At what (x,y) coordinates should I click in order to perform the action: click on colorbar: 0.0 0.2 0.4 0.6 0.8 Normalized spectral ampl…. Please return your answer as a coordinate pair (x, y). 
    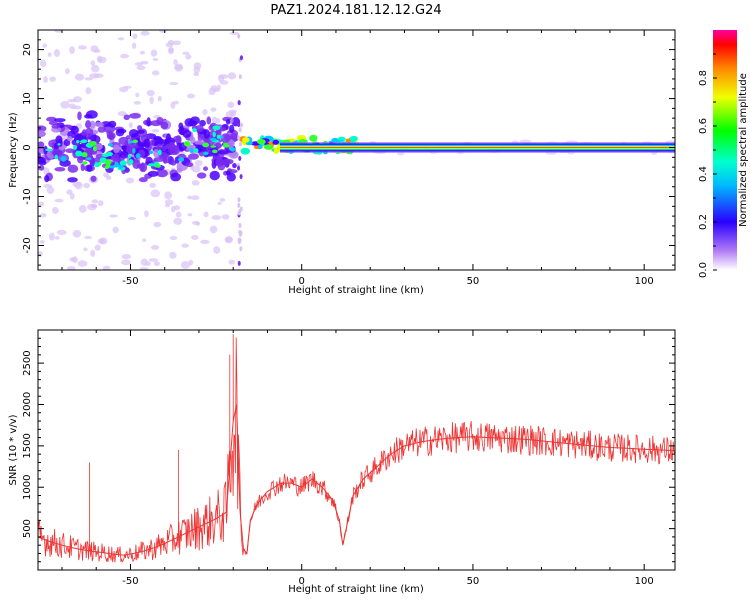
    Looking at the image, I should click on (723, 154).